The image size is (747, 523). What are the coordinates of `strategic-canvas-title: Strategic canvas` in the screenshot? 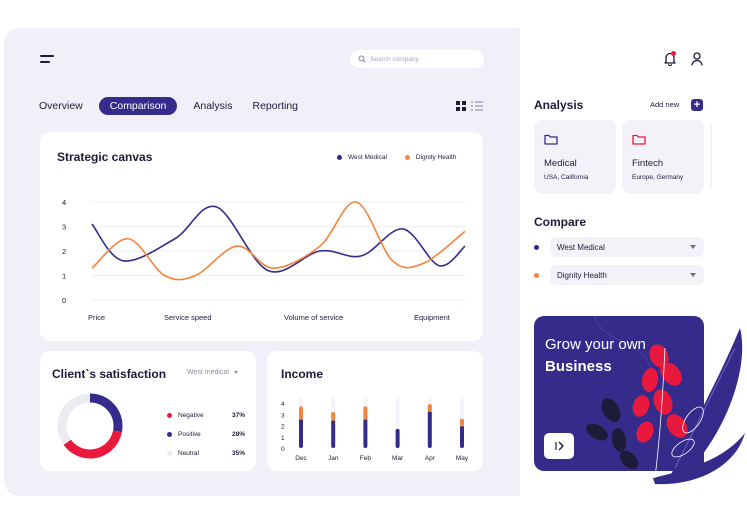 It's located at (105, 157).